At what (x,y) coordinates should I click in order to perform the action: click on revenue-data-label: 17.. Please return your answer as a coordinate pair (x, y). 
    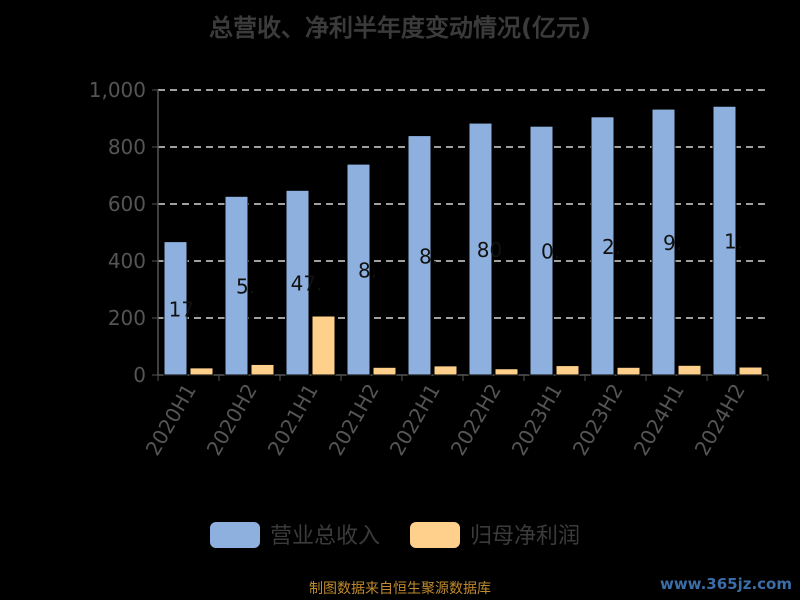
    Looking at the image, I should click on (185, 309).